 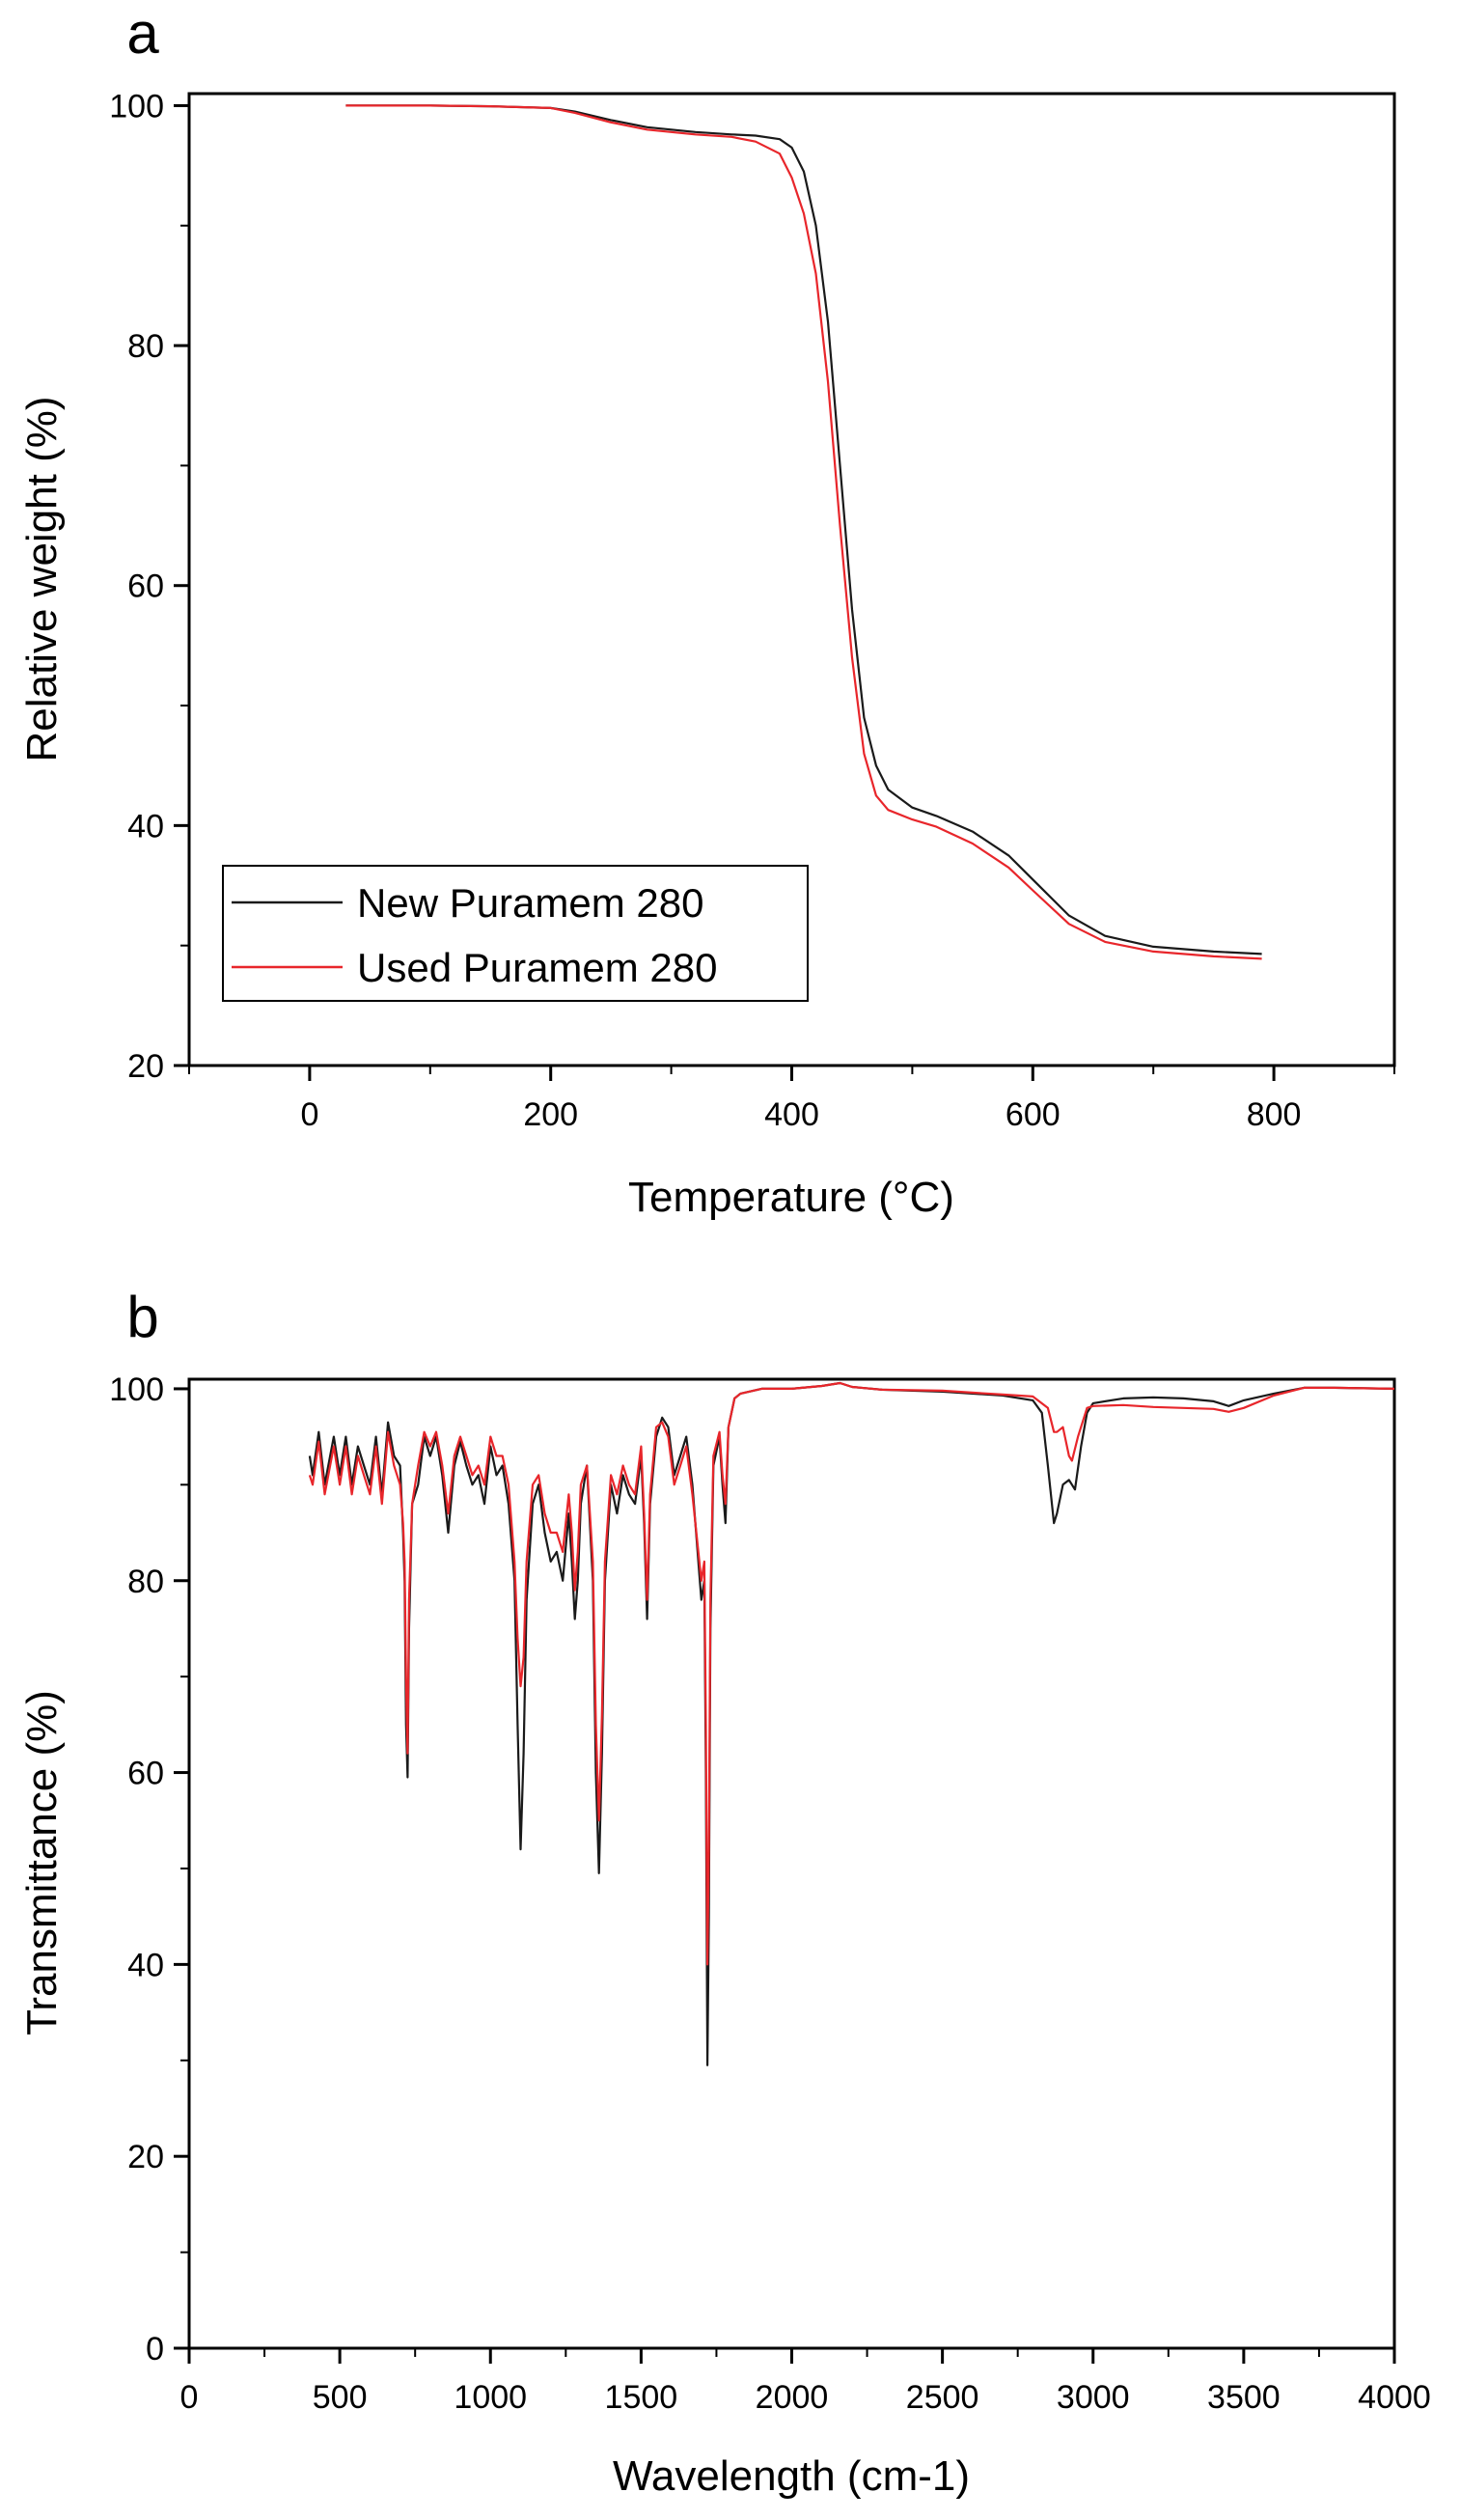 What do you see at coordinates (791, 1197) in the screenshot?
I see `panel-a-x-axis-label: Temperature (°C)` at bounding box center [791, 1197].